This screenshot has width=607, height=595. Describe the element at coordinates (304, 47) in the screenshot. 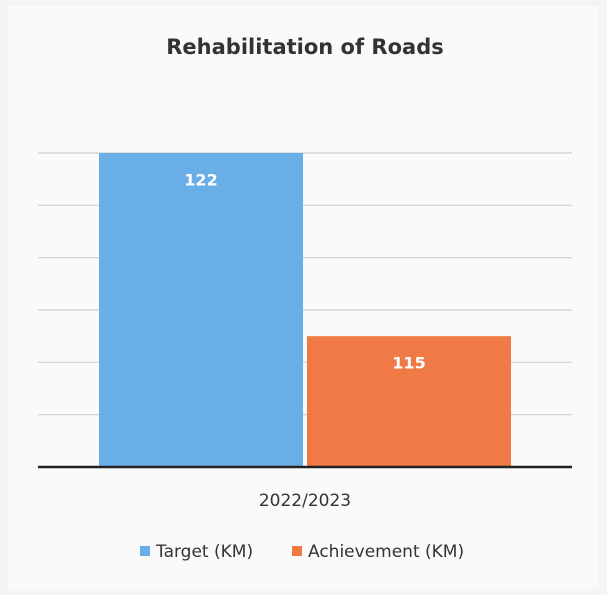

I see `chart-title: Rehabilitation of Roads` at that location.